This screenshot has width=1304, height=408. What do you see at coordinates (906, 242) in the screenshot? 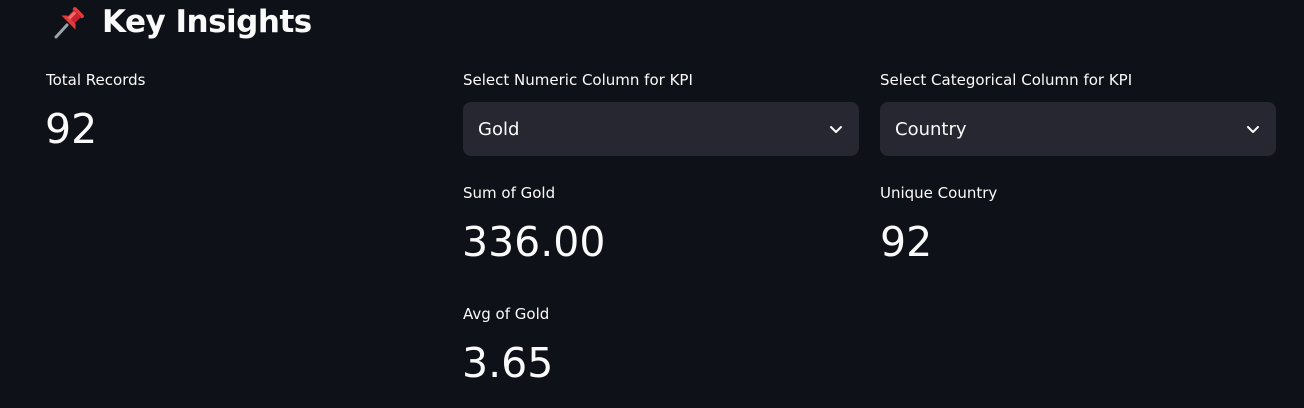
I see `unique-metric-value: 92` at bounding box center [906, 242].